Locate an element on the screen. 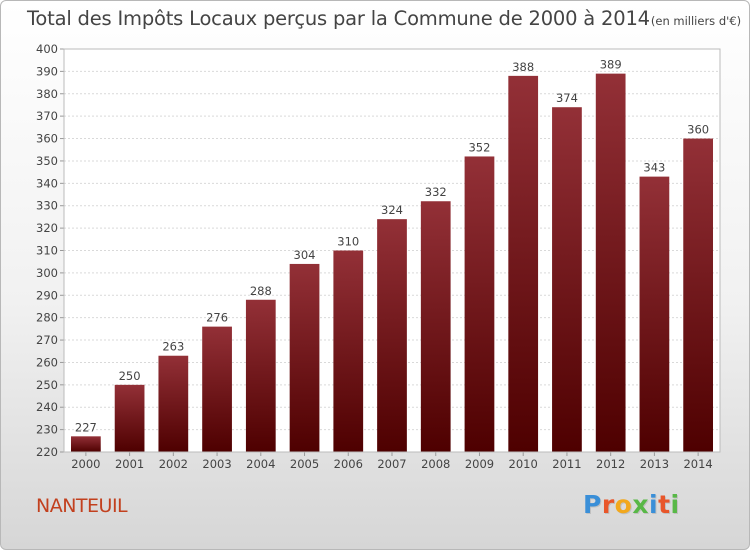 The height and width of the screenshot is (550, 750). x-tick-label: 2004 is located at coordinates (260, 464).